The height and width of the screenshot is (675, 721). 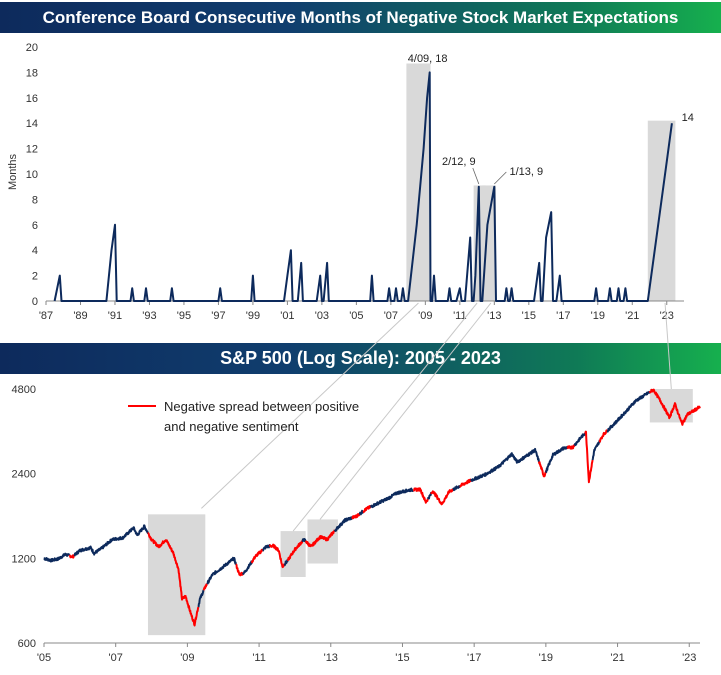 What do you see at coordinates (322, 316) in the screenshot?
I see `x-tick-label: '03` at bounding box center [322, 316].